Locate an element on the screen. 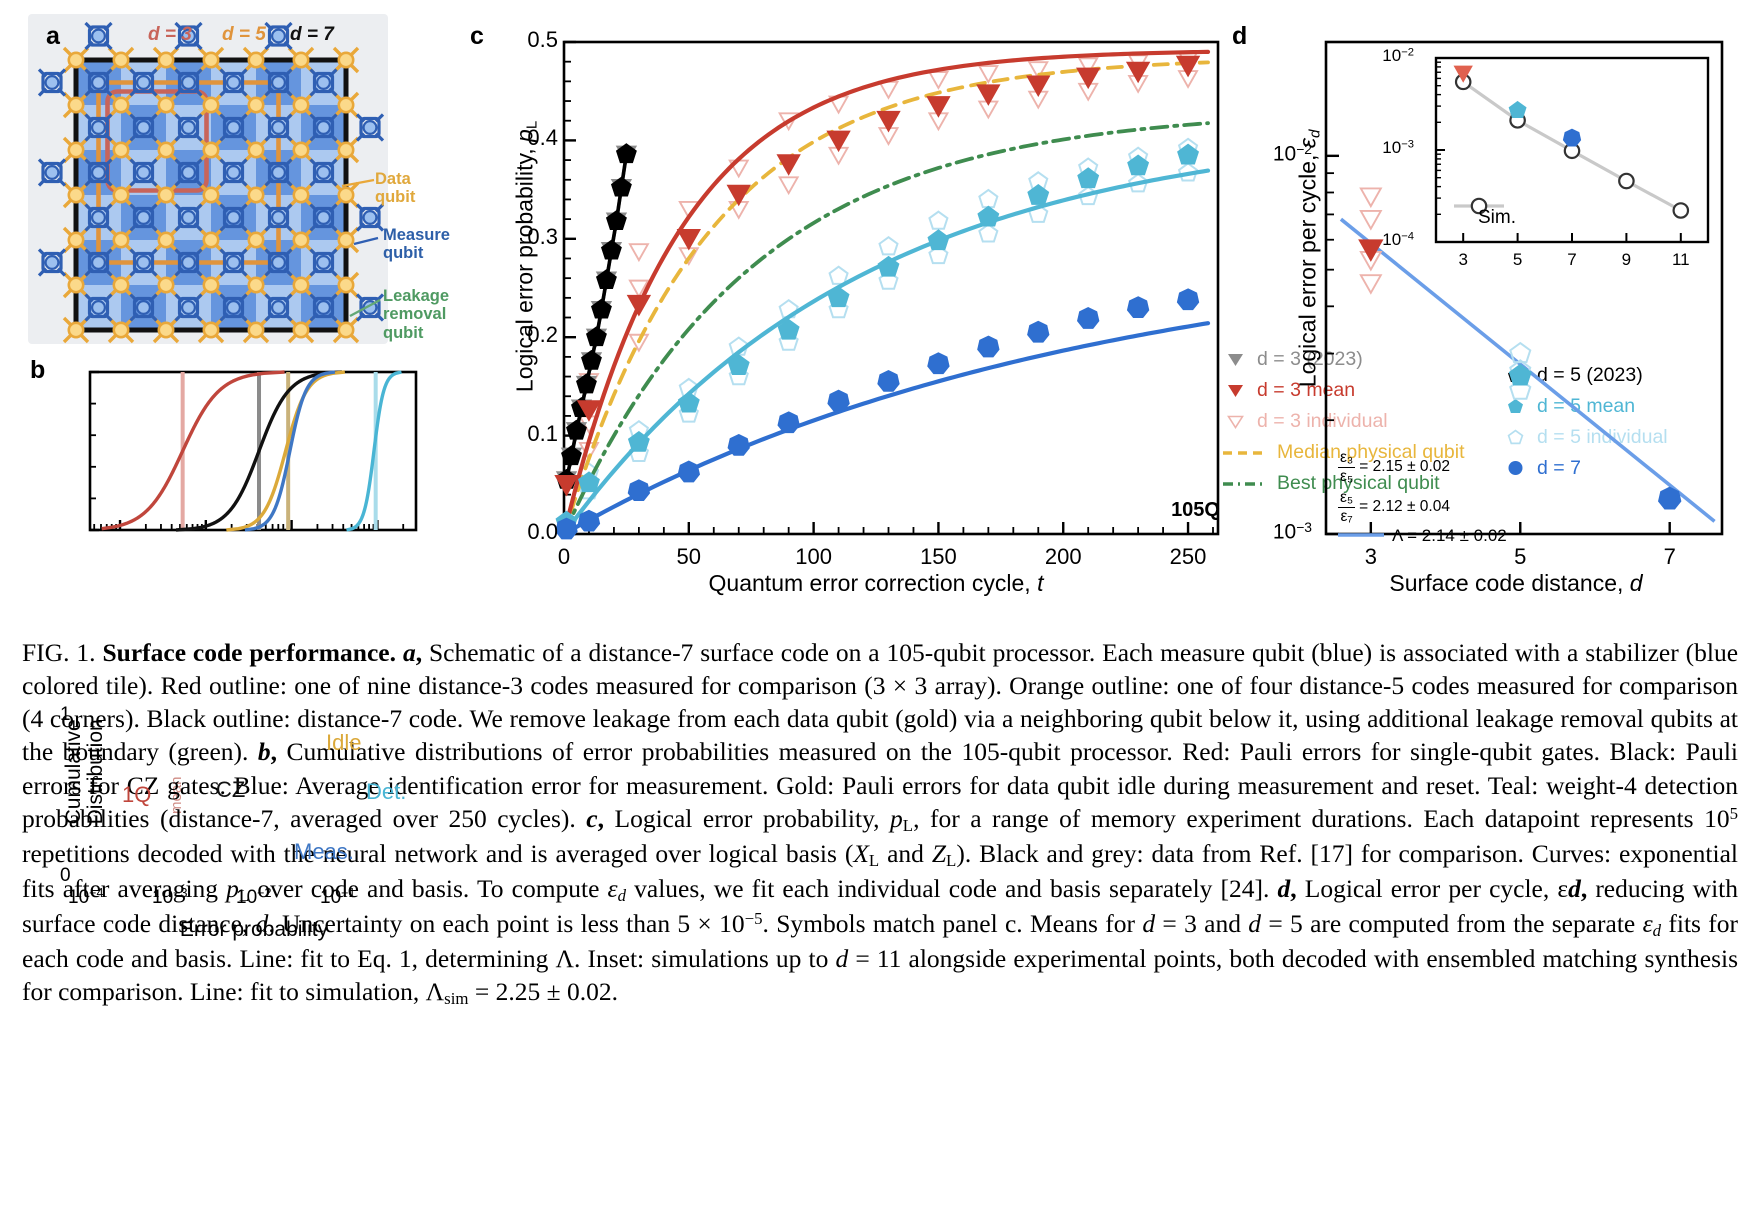 The width and height of the screenshot is (1760, 1222). panel-a-code-label-d3: d = 3 is located at coordinates (170, 34).